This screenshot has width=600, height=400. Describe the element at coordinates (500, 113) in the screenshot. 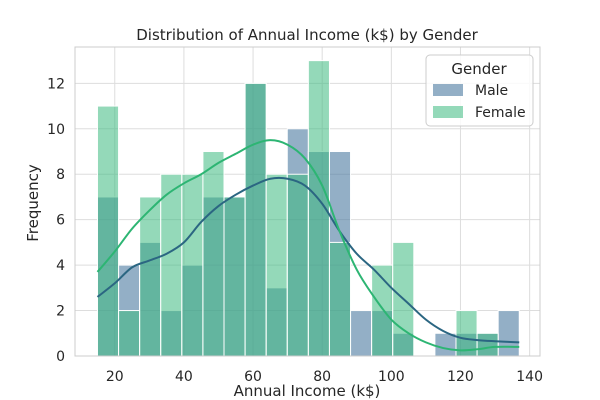

I see `legend-label-female: Female` at that location.